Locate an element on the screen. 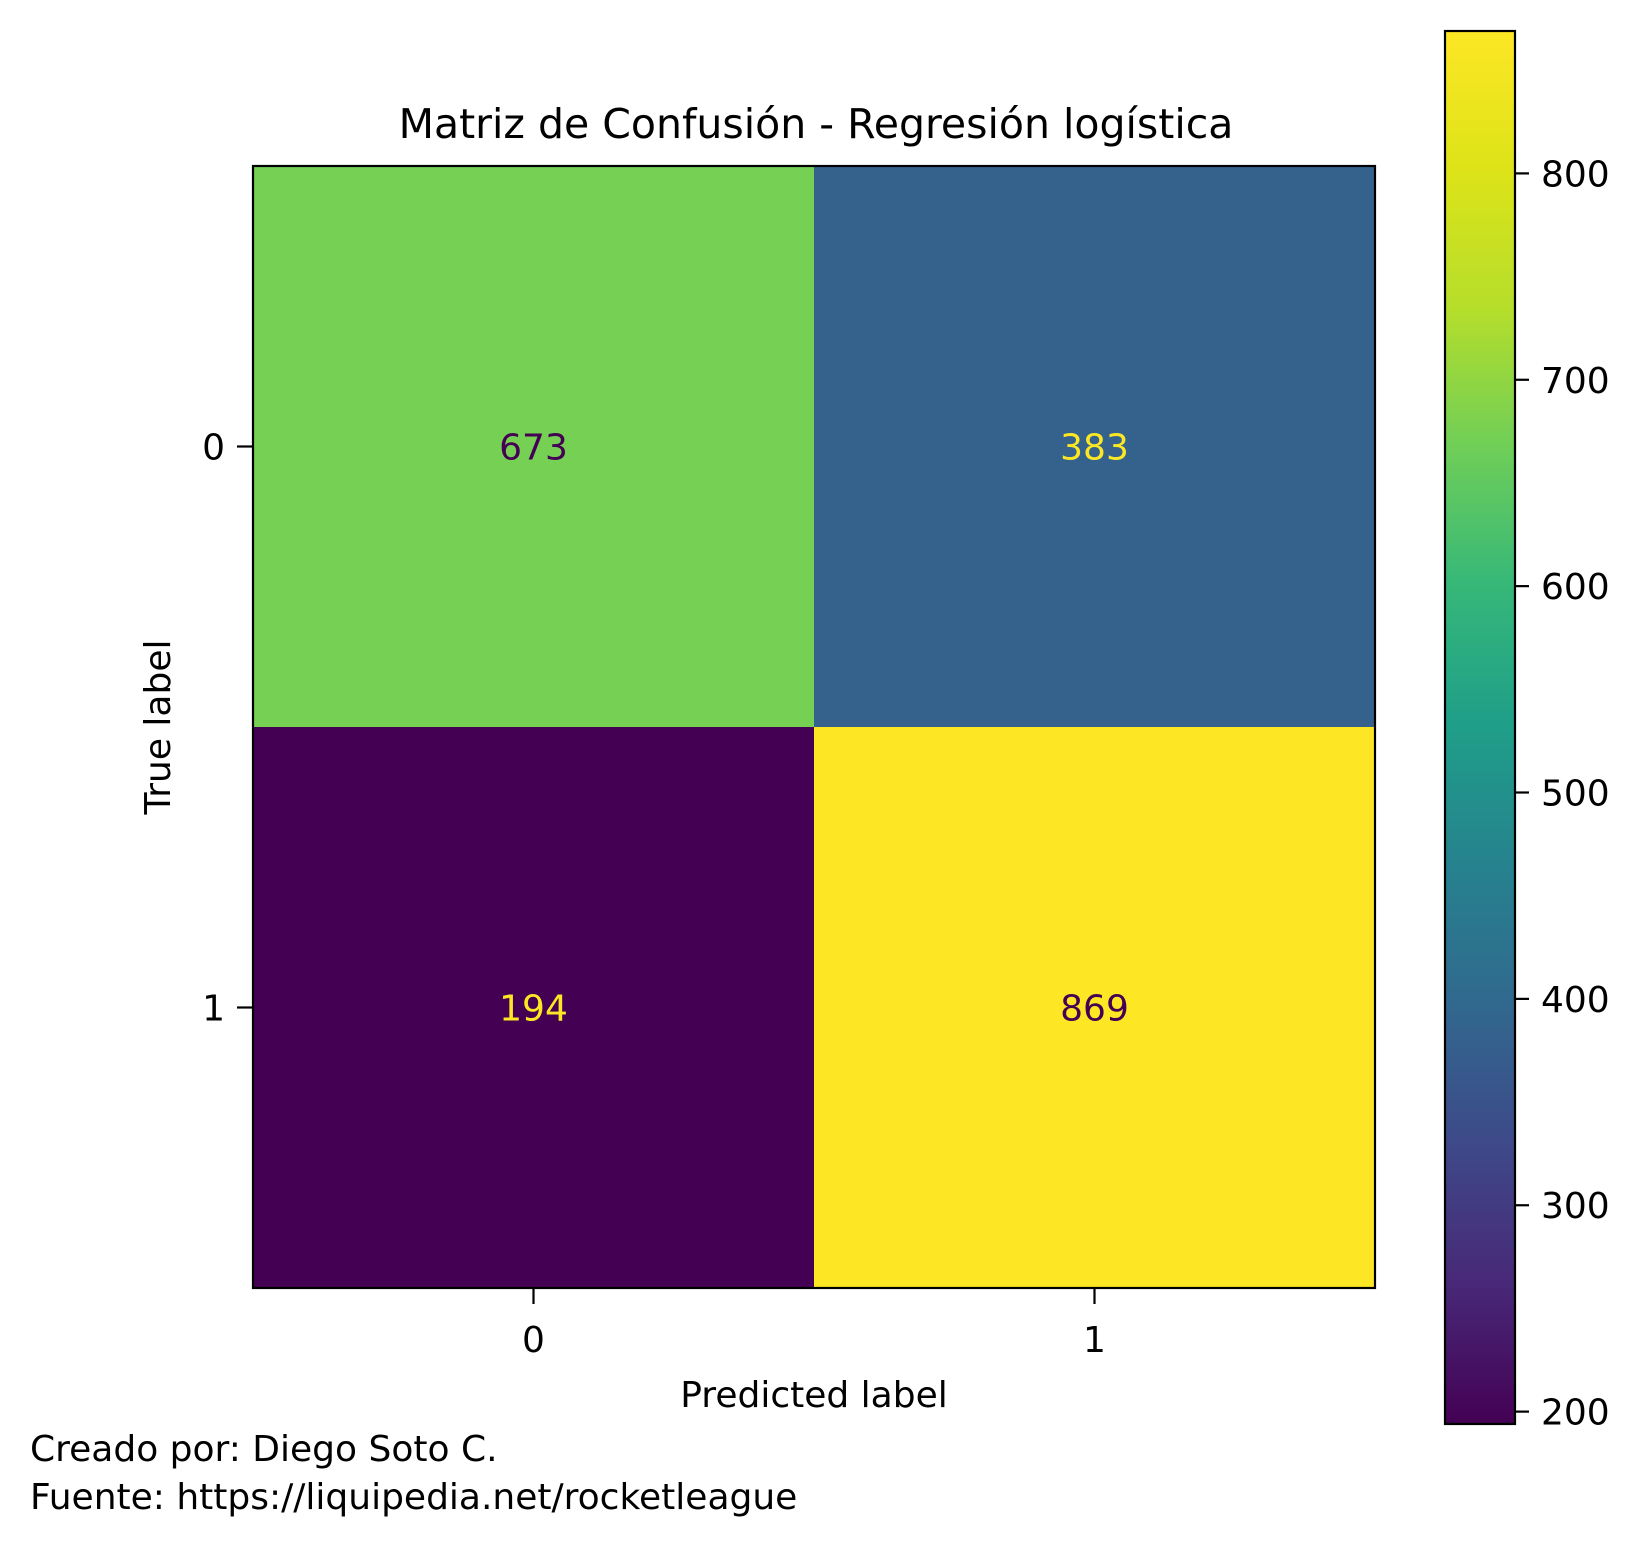 This screenshot has height=1543, width=1647. cell-value-label: 869 is located at coordinates (1094, 1009).